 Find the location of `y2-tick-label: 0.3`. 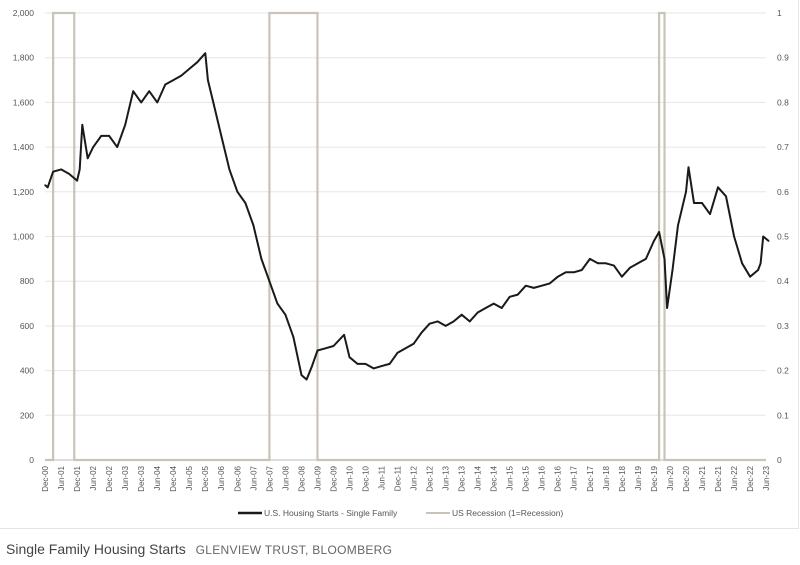

y2-tick-label: 0.3 is located at coordinates (783, 326).